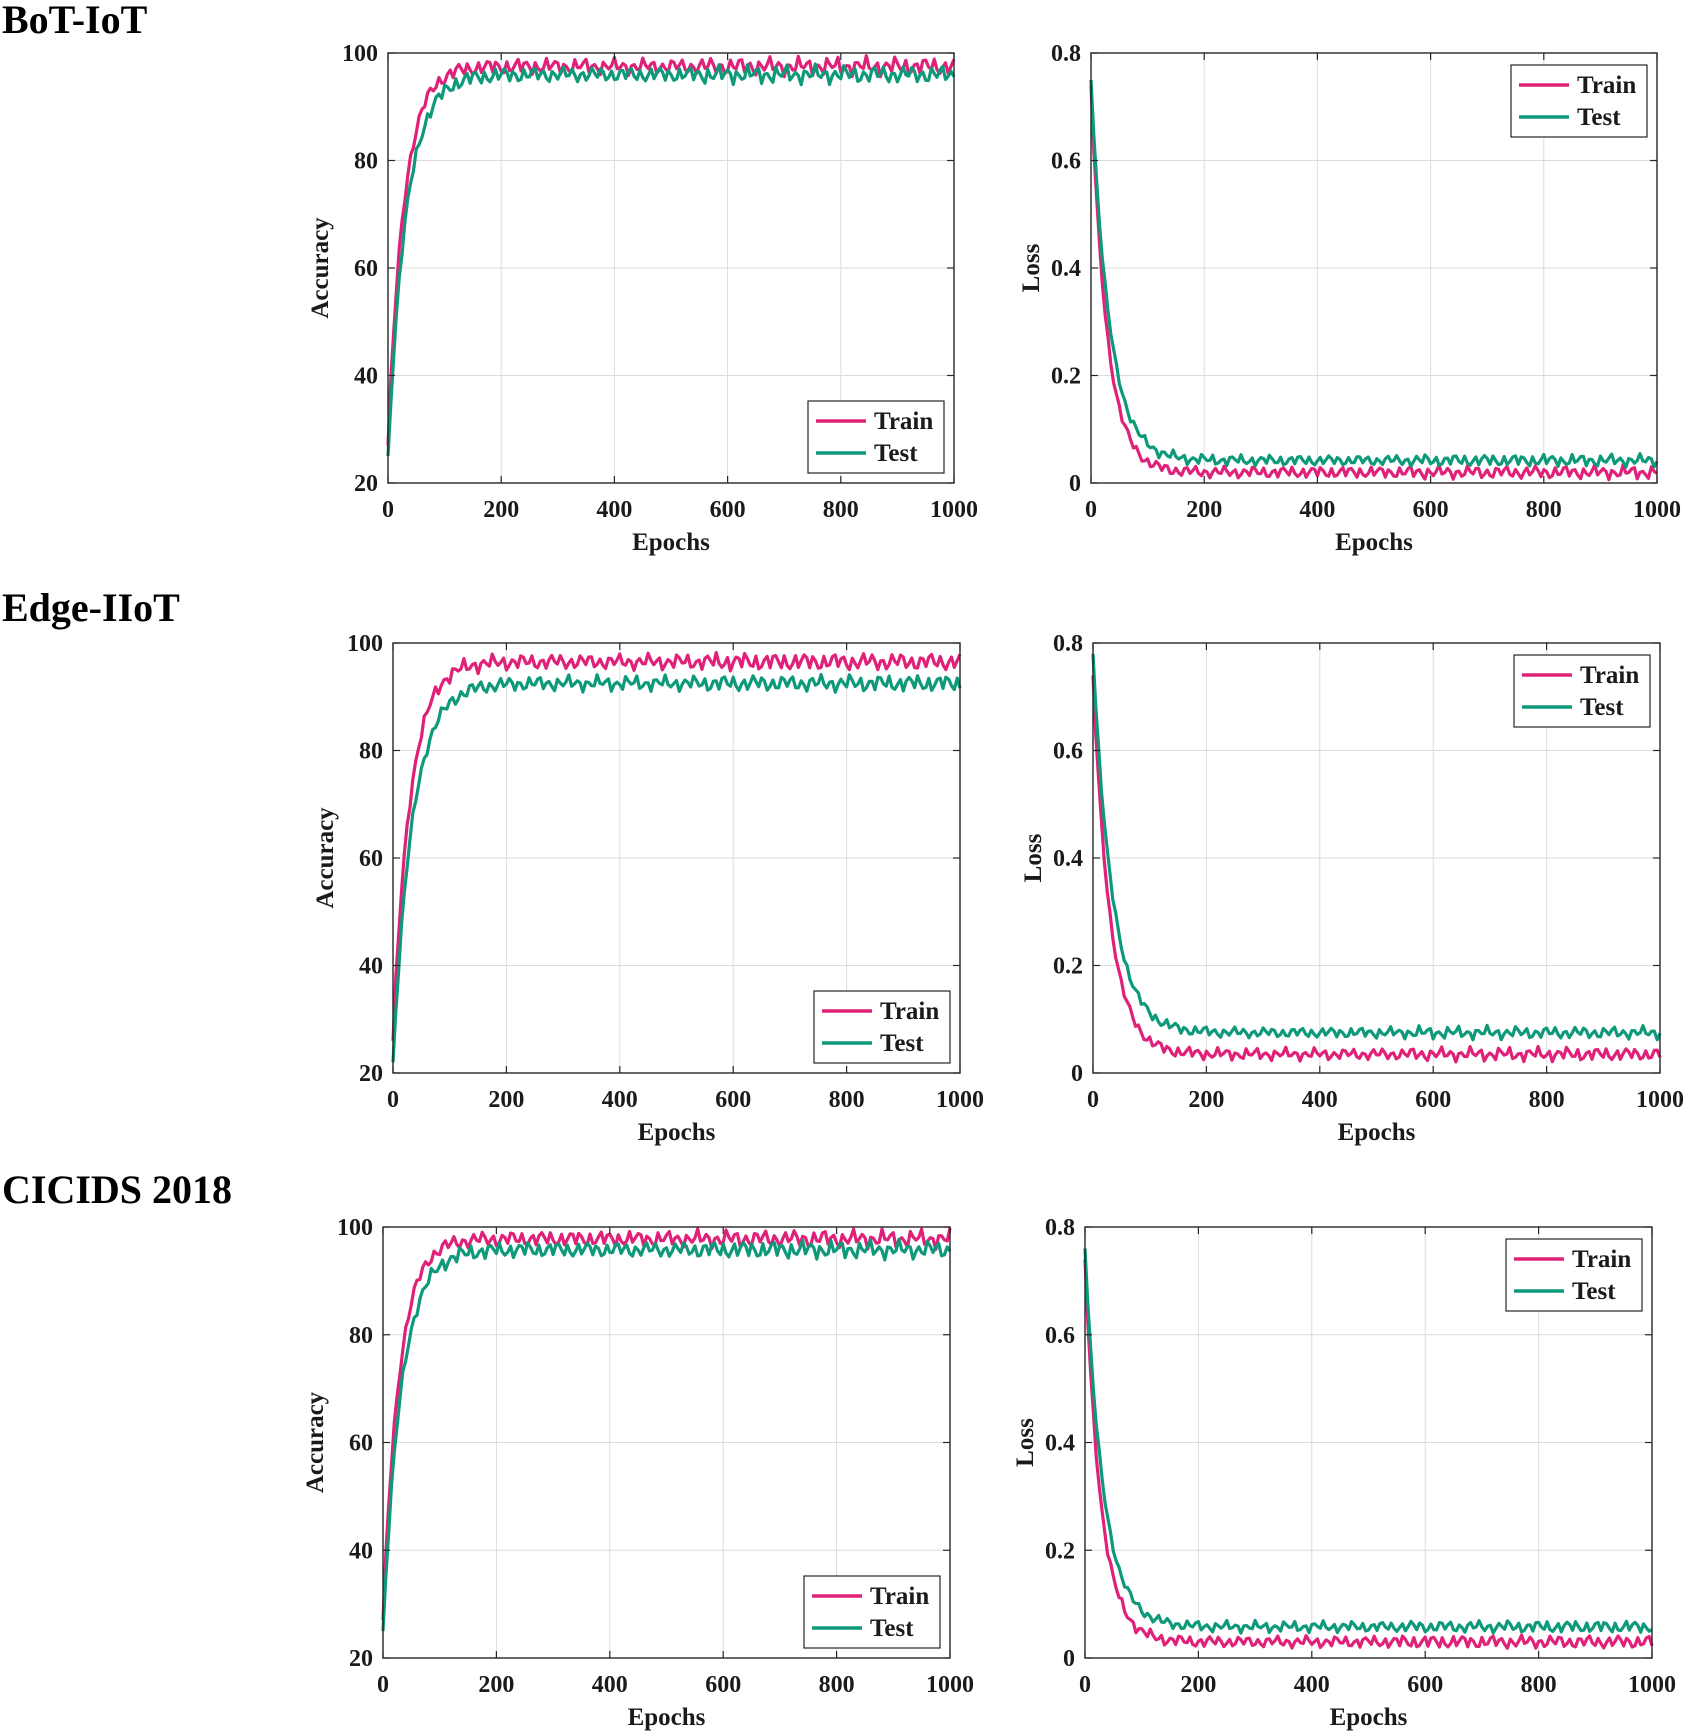 The height and width of the screenshot is (1736, 1690). What do you see at coordinates (91, 607) in the screenshot?
I see `section-title-edge-iiot: Edge-IIoT` at bounding box center [91, 607].